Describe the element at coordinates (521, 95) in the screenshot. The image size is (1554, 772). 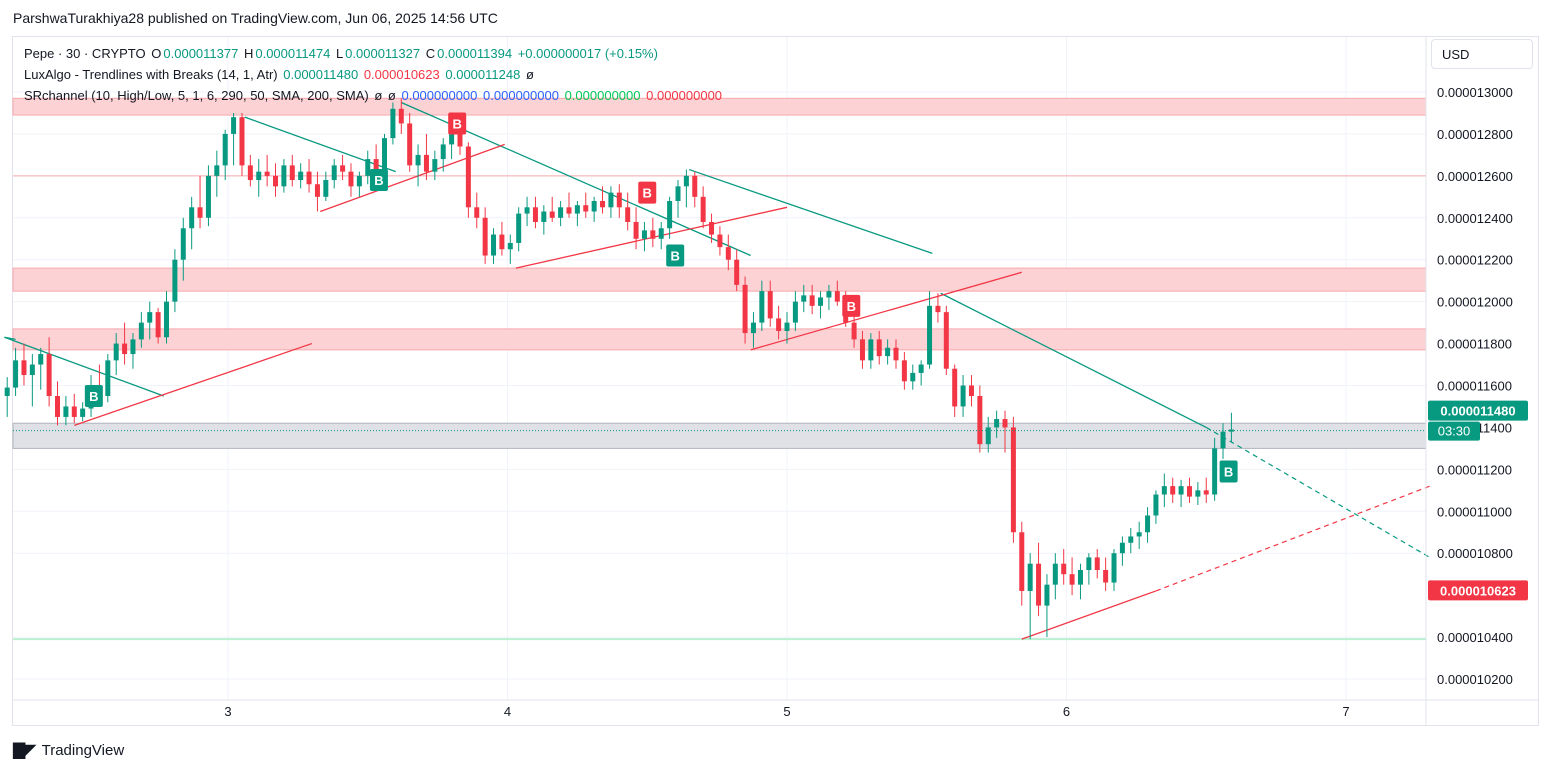
I see `srchannel-v4: 0.000000000` at that location.